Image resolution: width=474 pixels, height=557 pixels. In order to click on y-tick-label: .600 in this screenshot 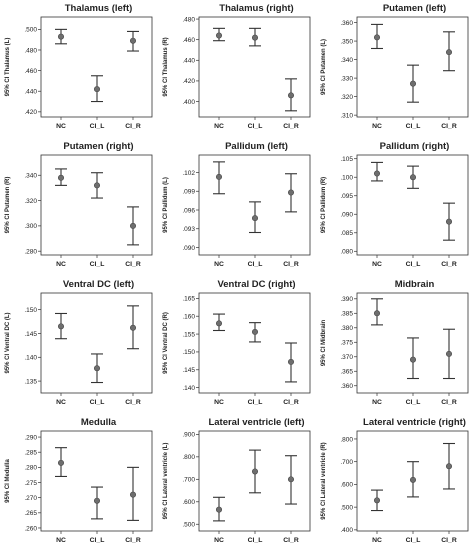, I will do `click(188, 502)`.